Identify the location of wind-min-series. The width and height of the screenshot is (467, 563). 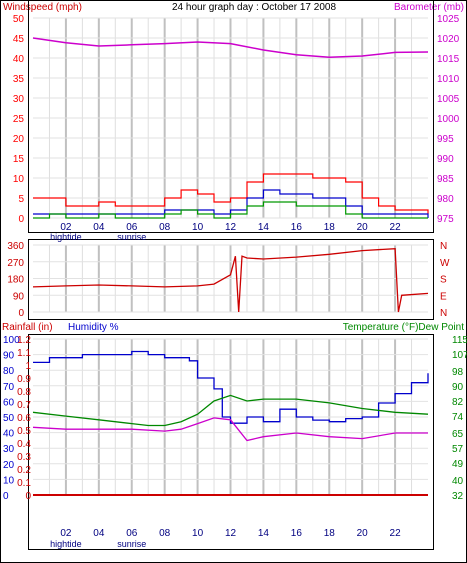
(230, 210).